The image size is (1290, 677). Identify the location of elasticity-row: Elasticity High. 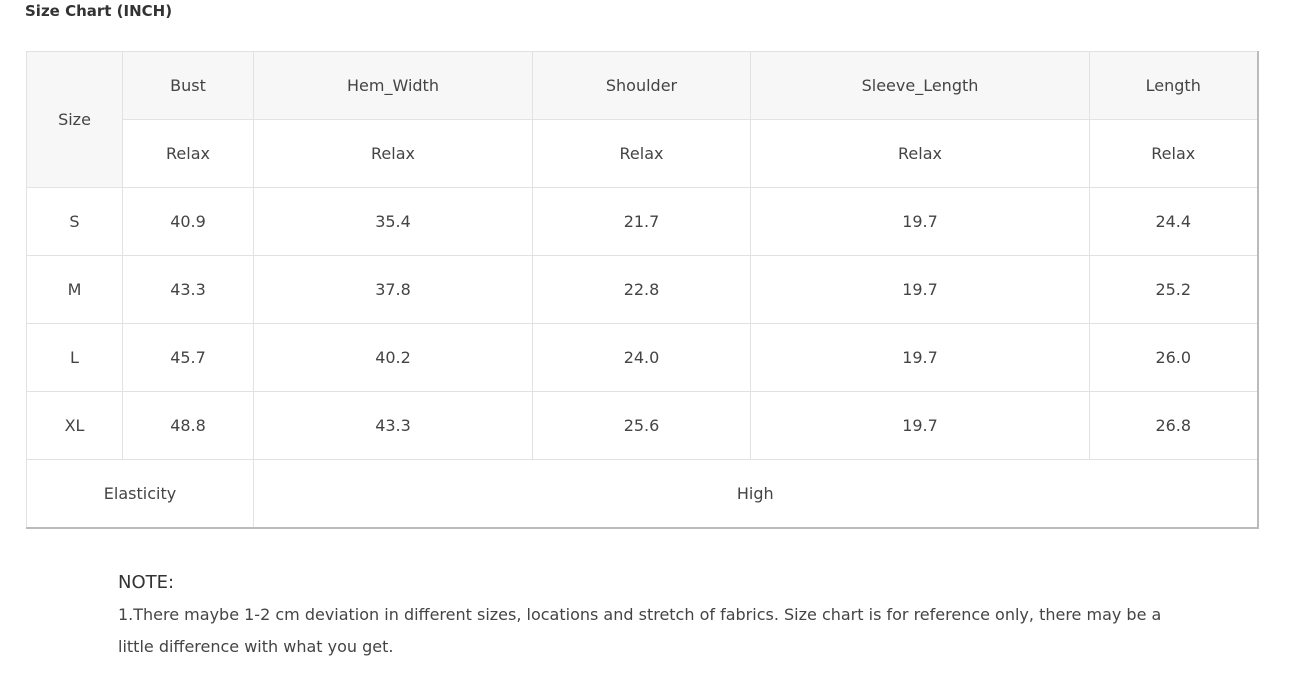
(642, 494).